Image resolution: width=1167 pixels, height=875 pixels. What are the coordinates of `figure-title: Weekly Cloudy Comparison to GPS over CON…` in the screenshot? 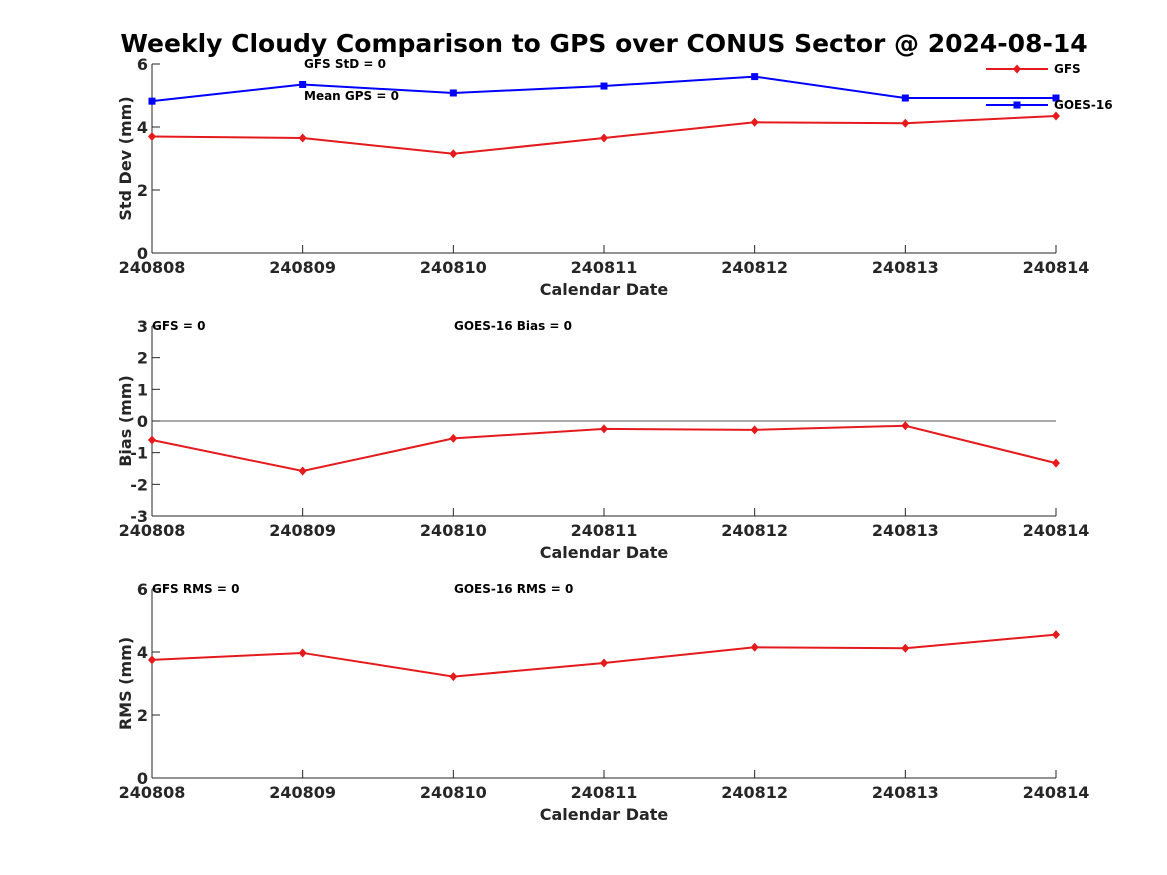 It's located at (603, 43).